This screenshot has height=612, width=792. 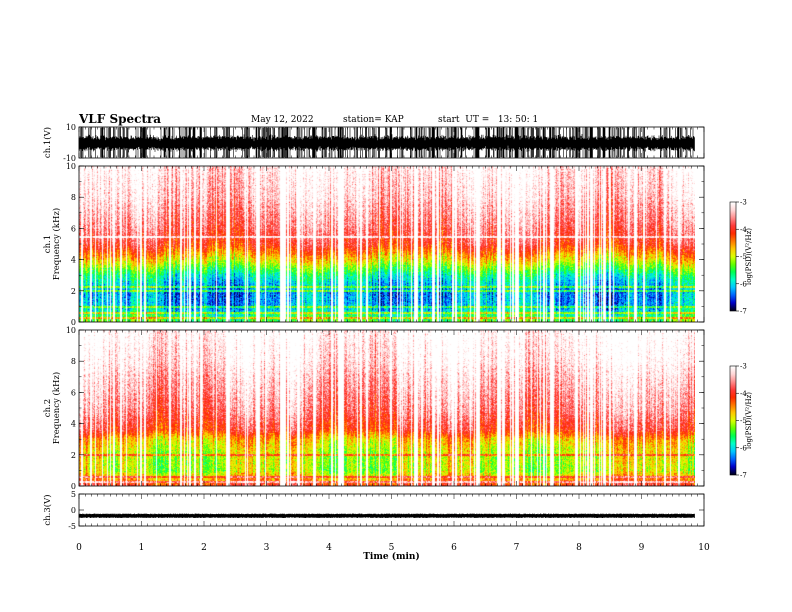 What do you see at coordinates (454, 548) in the screenshot?
I see `x-tick-label: 6` at bounding box center [454, 548].